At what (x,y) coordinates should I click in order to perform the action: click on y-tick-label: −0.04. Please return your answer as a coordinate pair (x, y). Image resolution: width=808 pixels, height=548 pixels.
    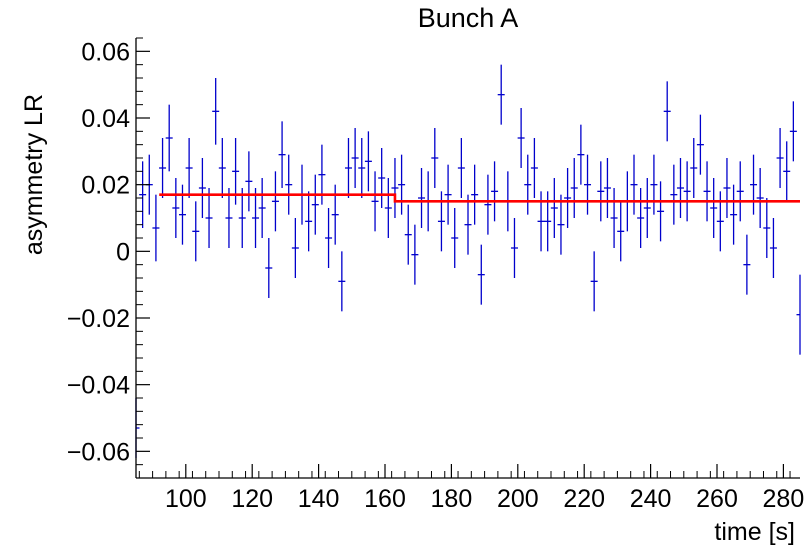
    Looking at the image, I should click on (98, 386).